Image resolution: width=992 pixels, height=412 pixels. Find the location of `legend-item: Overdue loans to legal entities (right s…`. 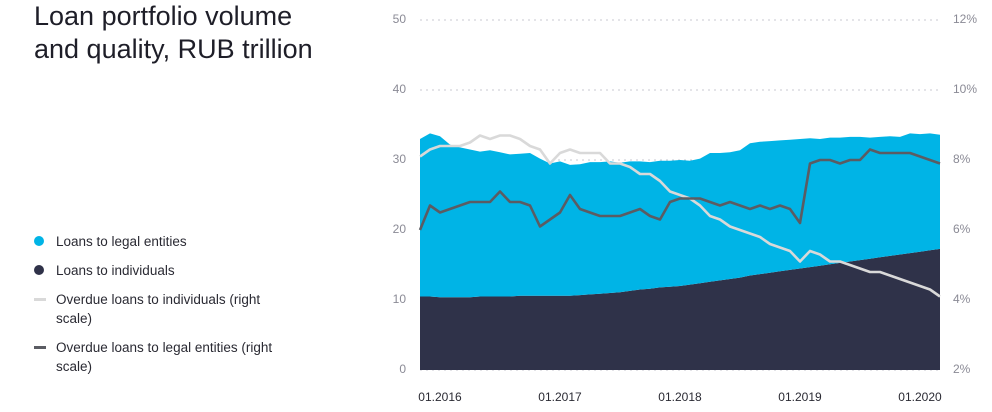

legend-item: Overdue loans to legal entities (right s… is located at coordinates (160, 357).